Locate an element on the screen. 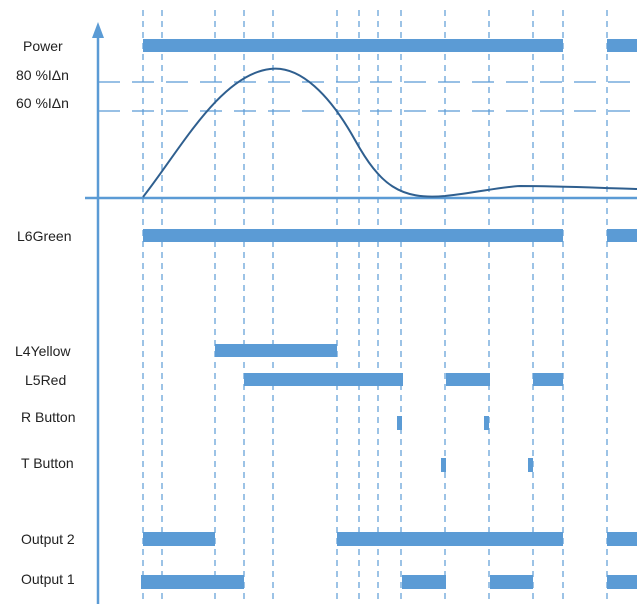 The image size is (637, 604). threshold-lines is located at coordinates (367, 96).